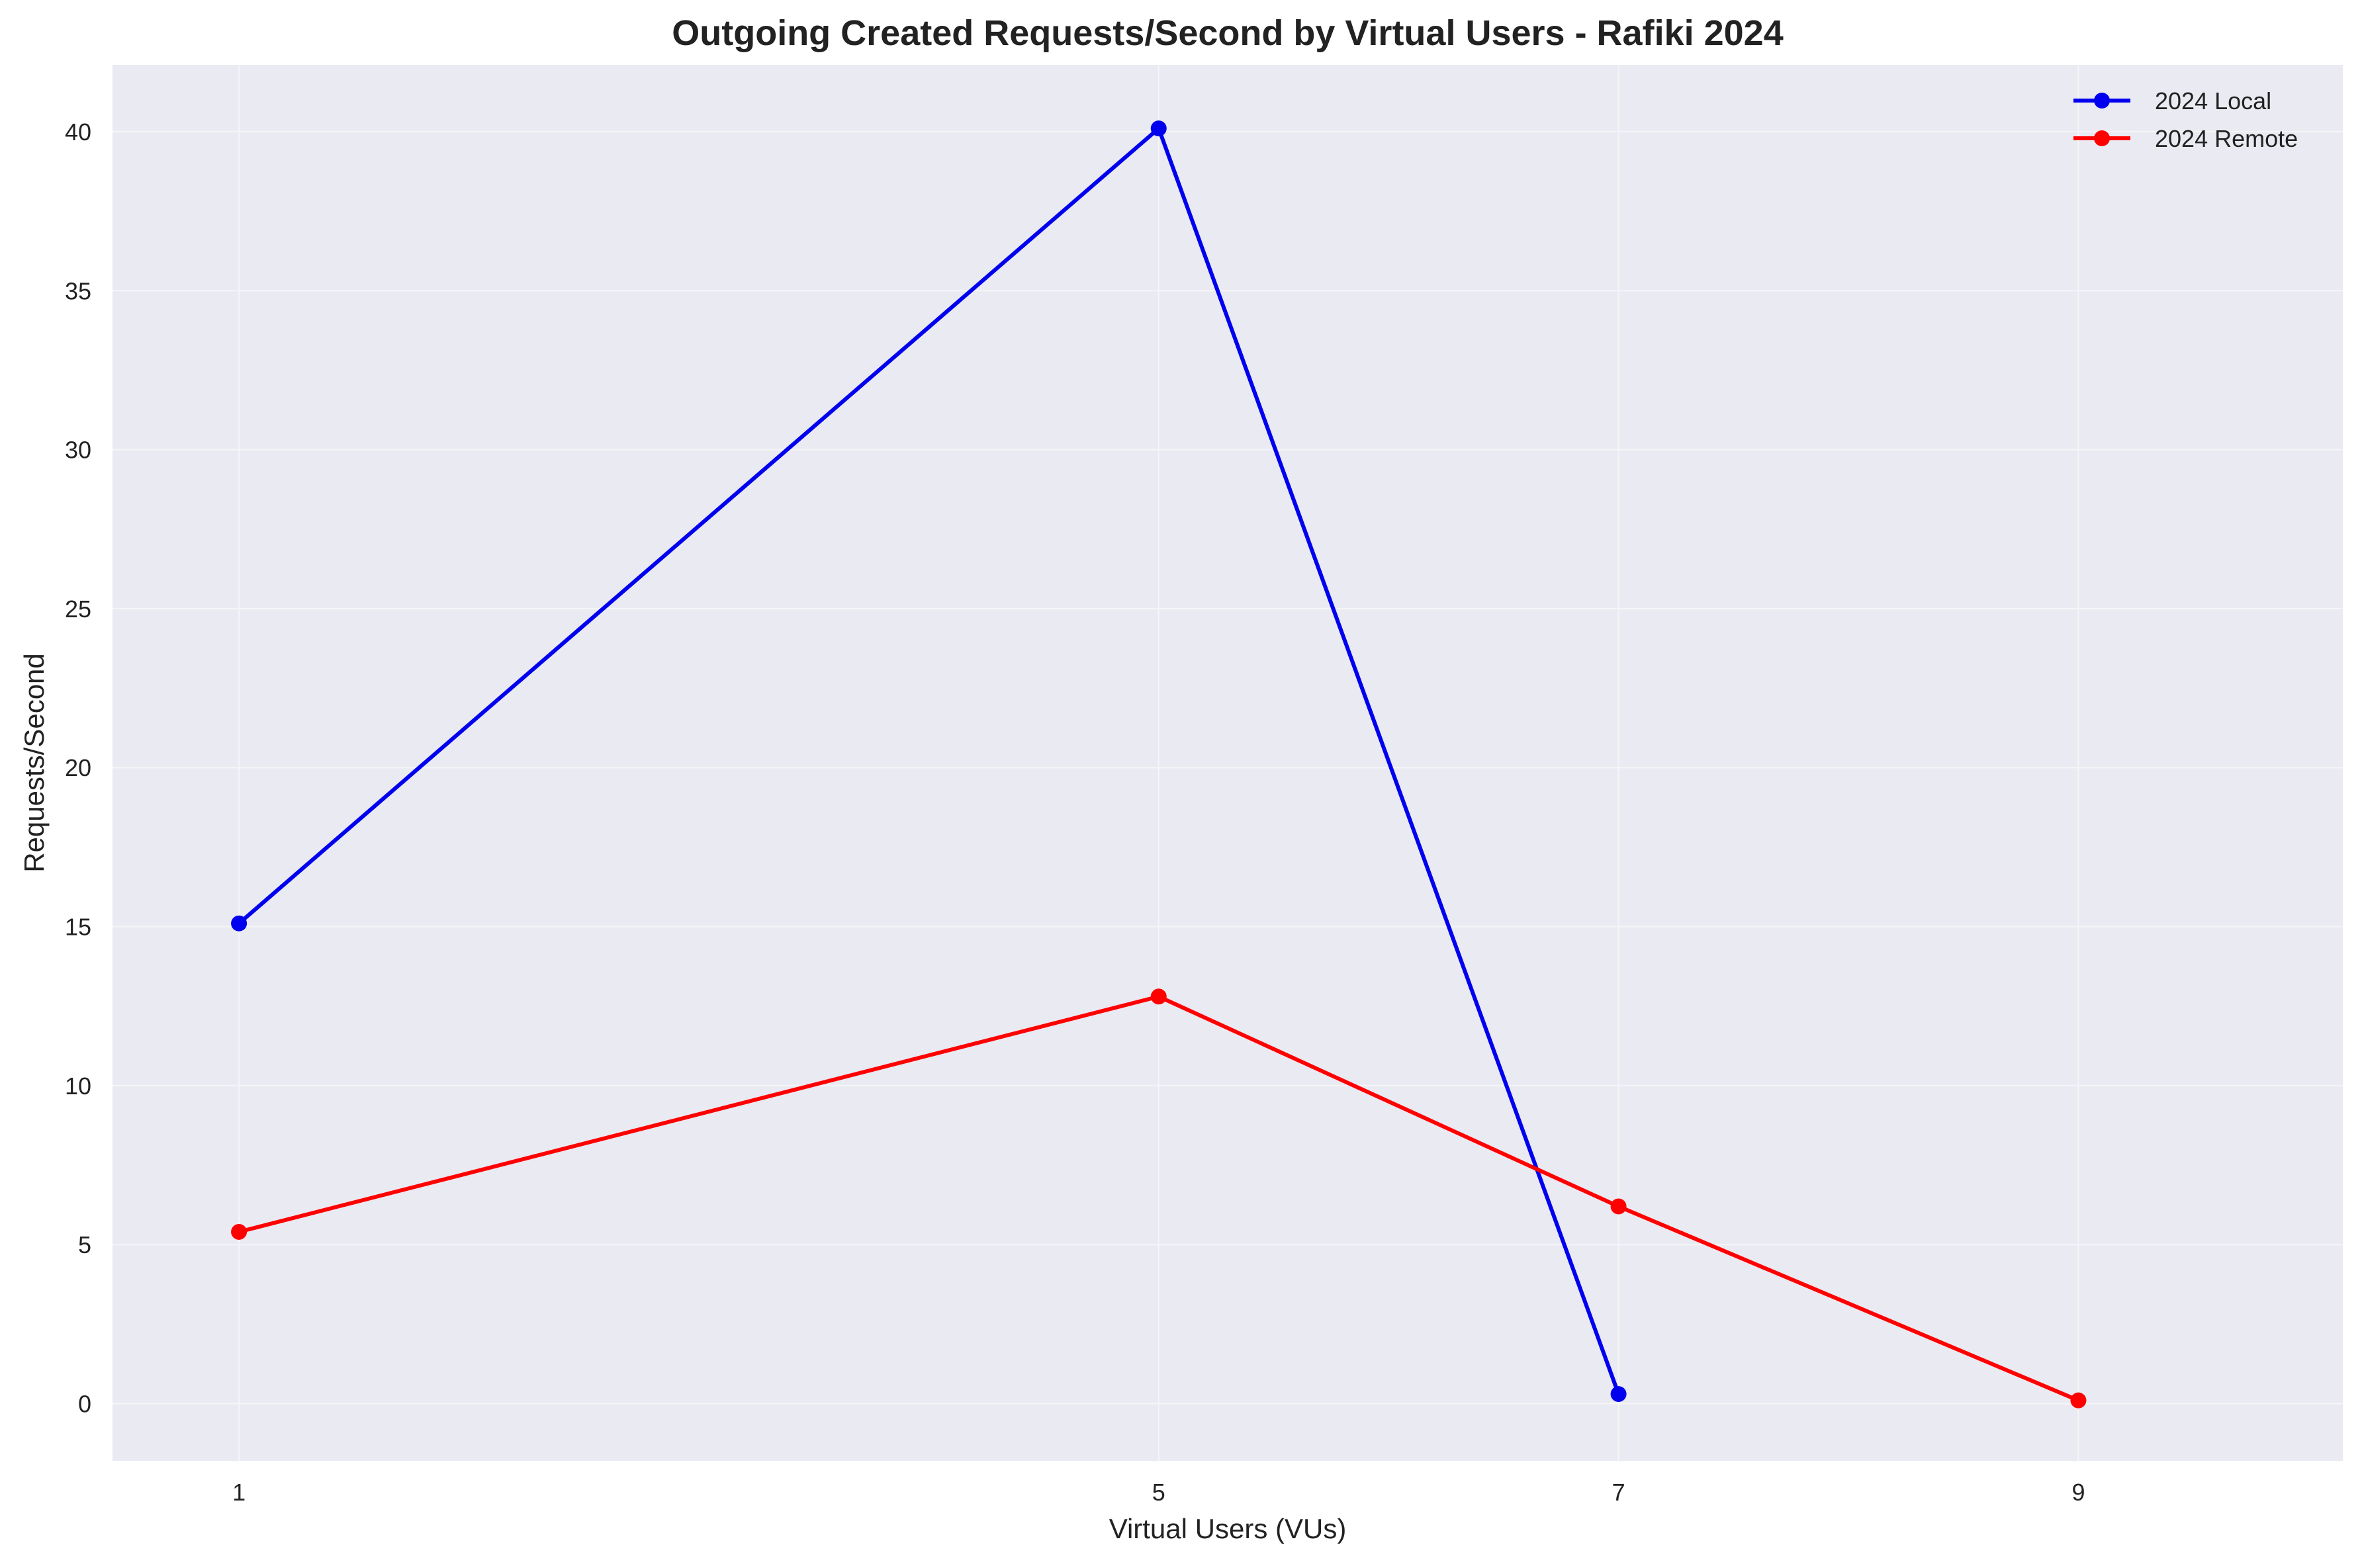 This screenshot has width=2362, height=1568. I want to click on y-tick-label: 30, so click(78, 451).